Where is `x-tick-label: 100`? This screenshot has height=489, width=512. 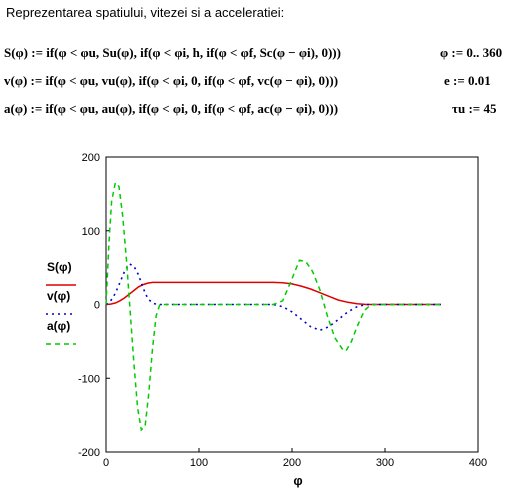
x-tick-label: 100 is located at coordinates (199, 463).